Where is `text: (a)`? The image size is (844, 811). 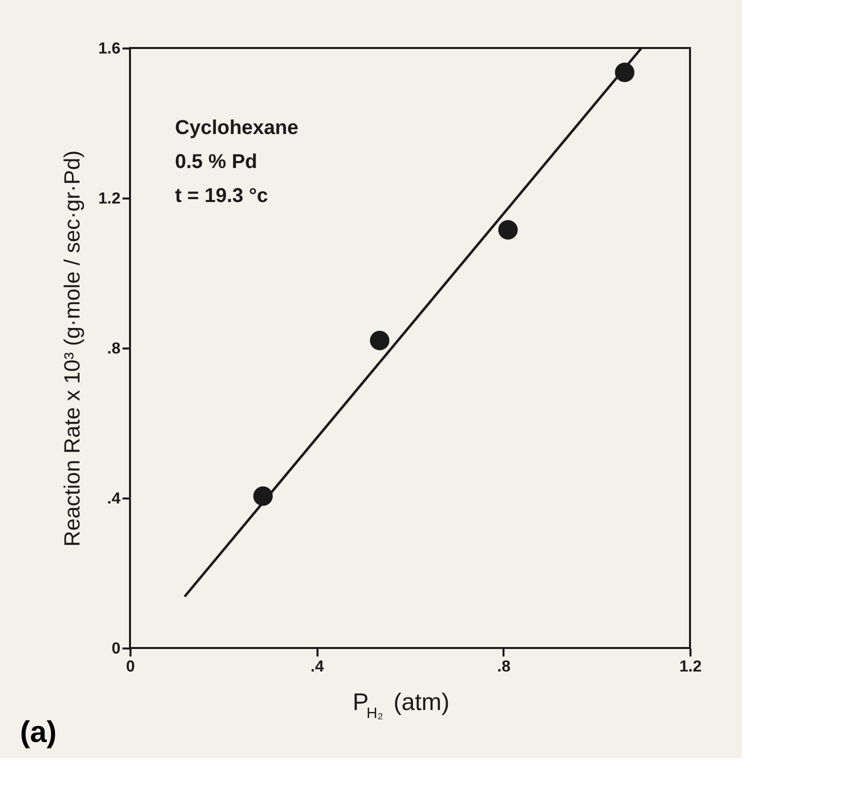 text: (a) is located at coordinates (38, 732).